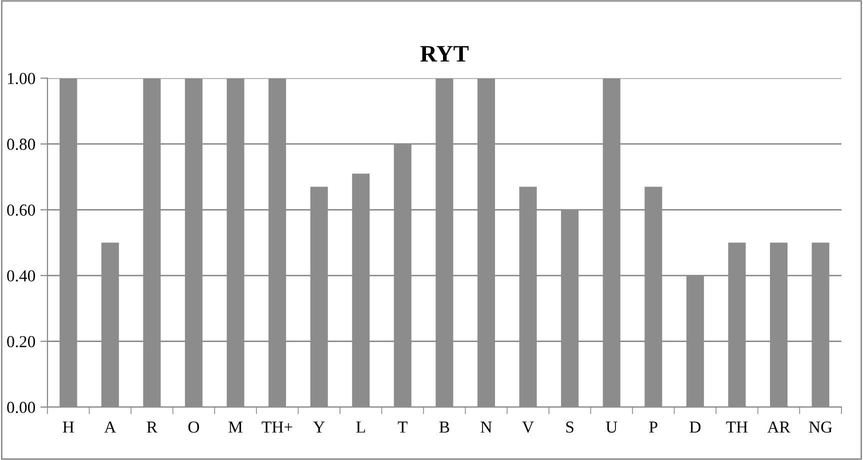 The image size is (863, 460). What do you see at coordinates (21, 408) in the screenshot?
I see `y-tick-label: 0.00` at bounding box center [21, 408].